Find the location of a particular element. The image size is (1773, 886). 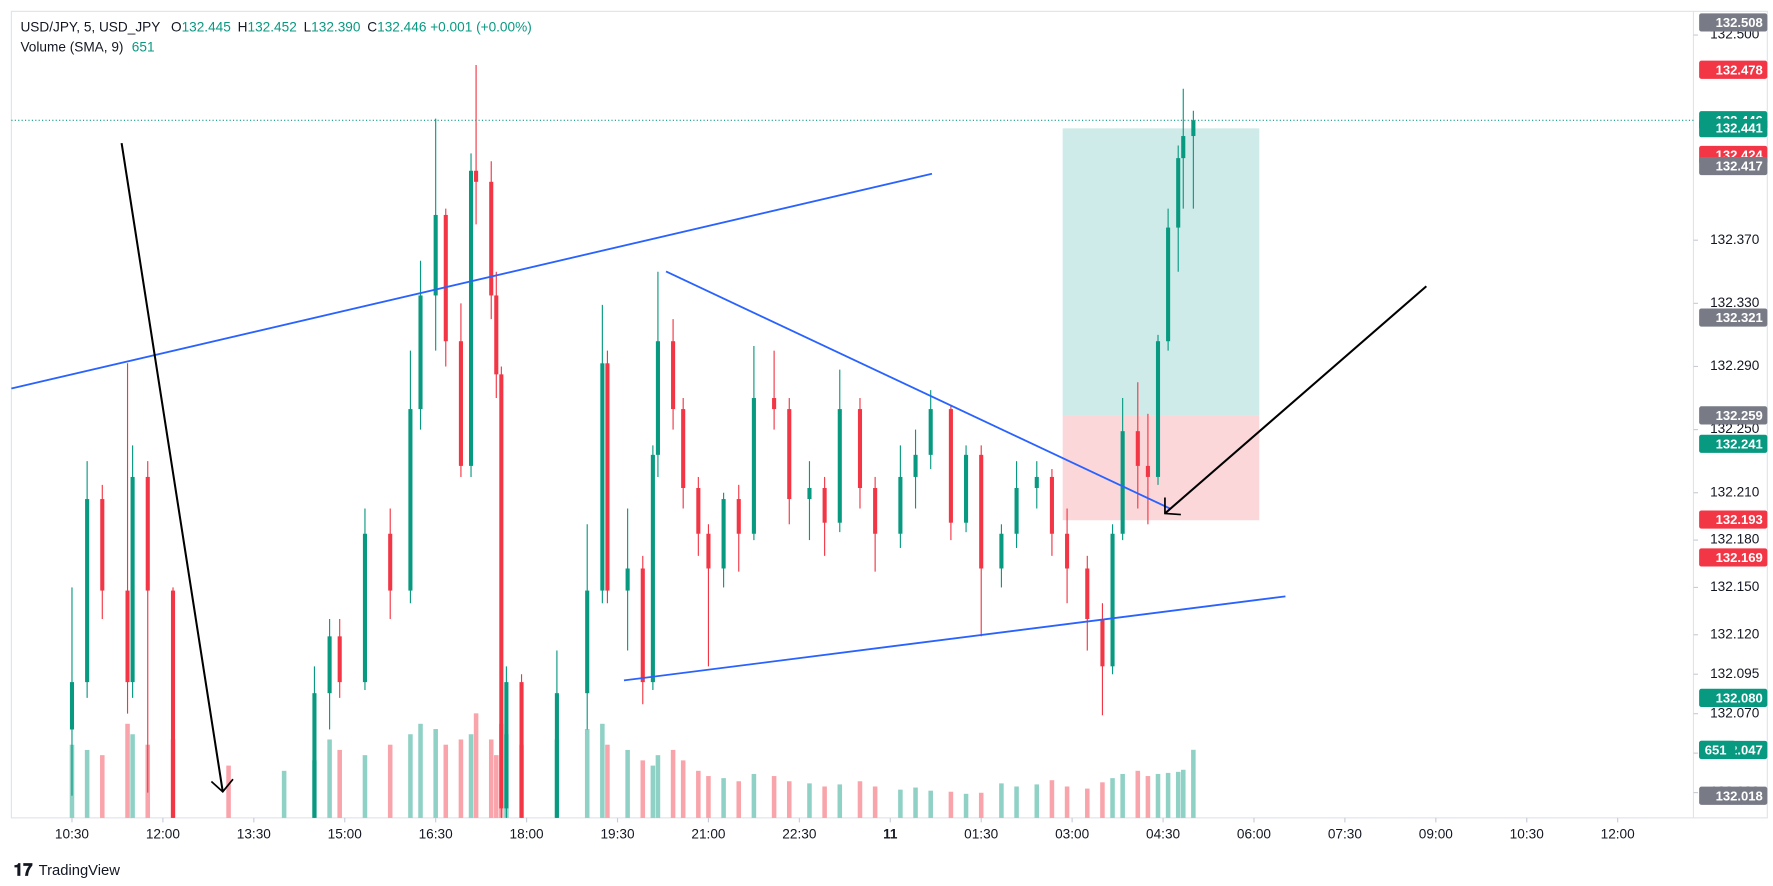

ohlc-value: 132.452 is located at coordinates (272, 26).